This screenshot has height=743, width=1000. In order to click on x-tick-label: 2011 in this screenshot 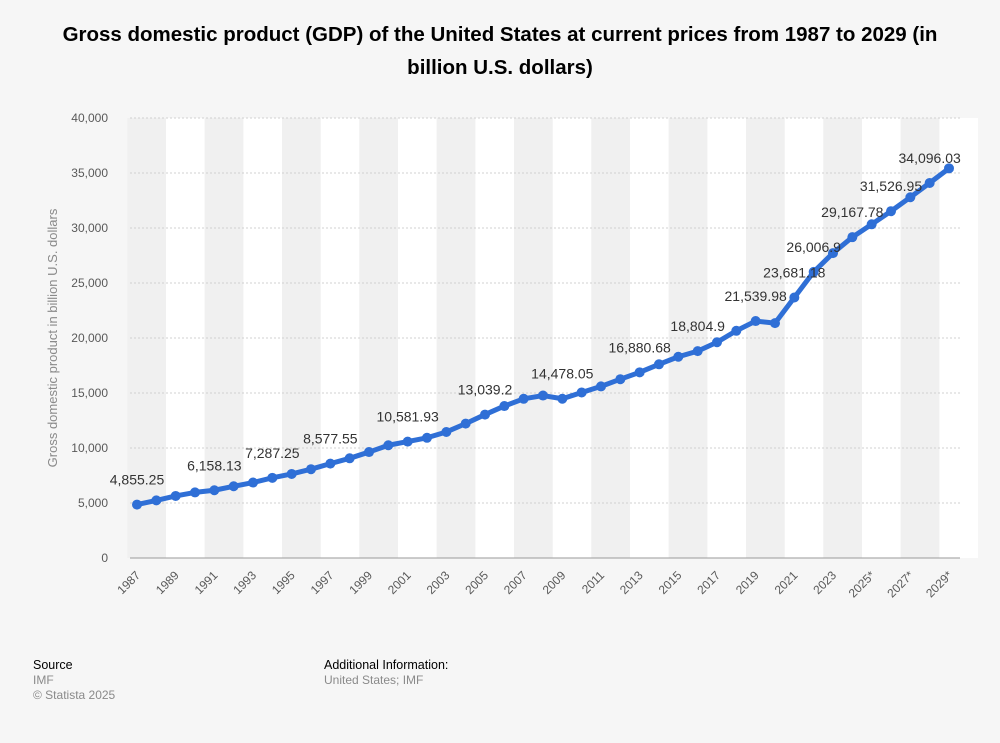, I will do `click(593, 582)`.